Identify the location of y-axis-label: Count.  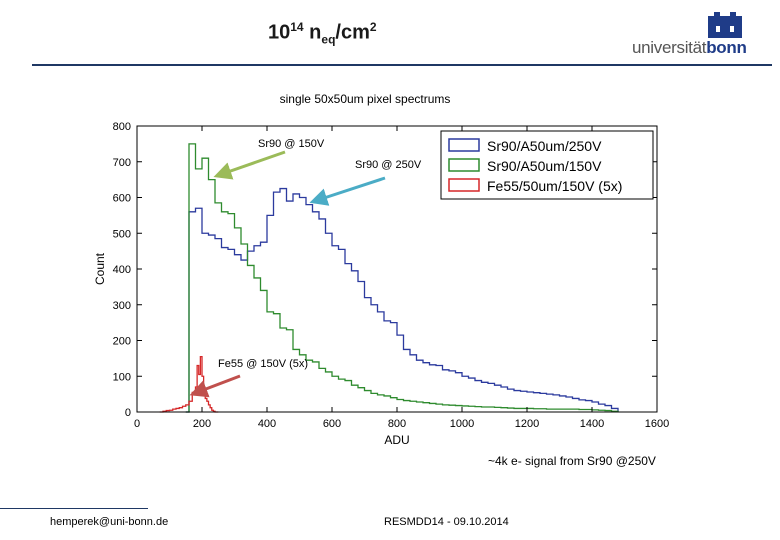
(100, 268).